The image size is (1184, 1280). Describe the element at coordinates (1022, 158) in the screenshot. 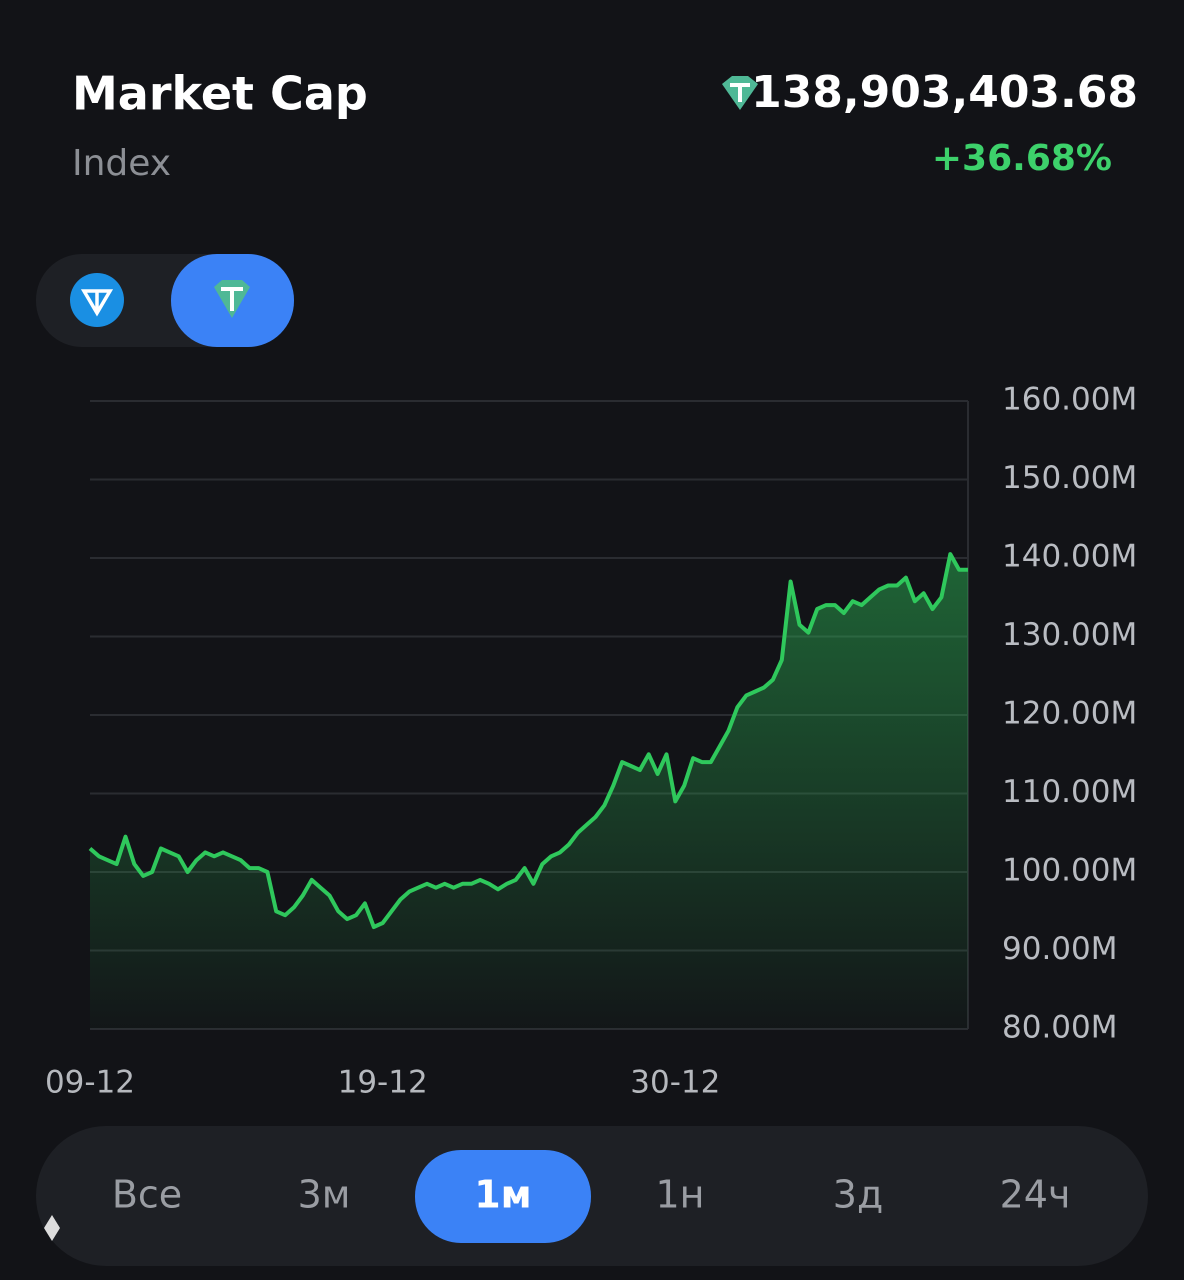

I see `change: +36.68%` at that location.